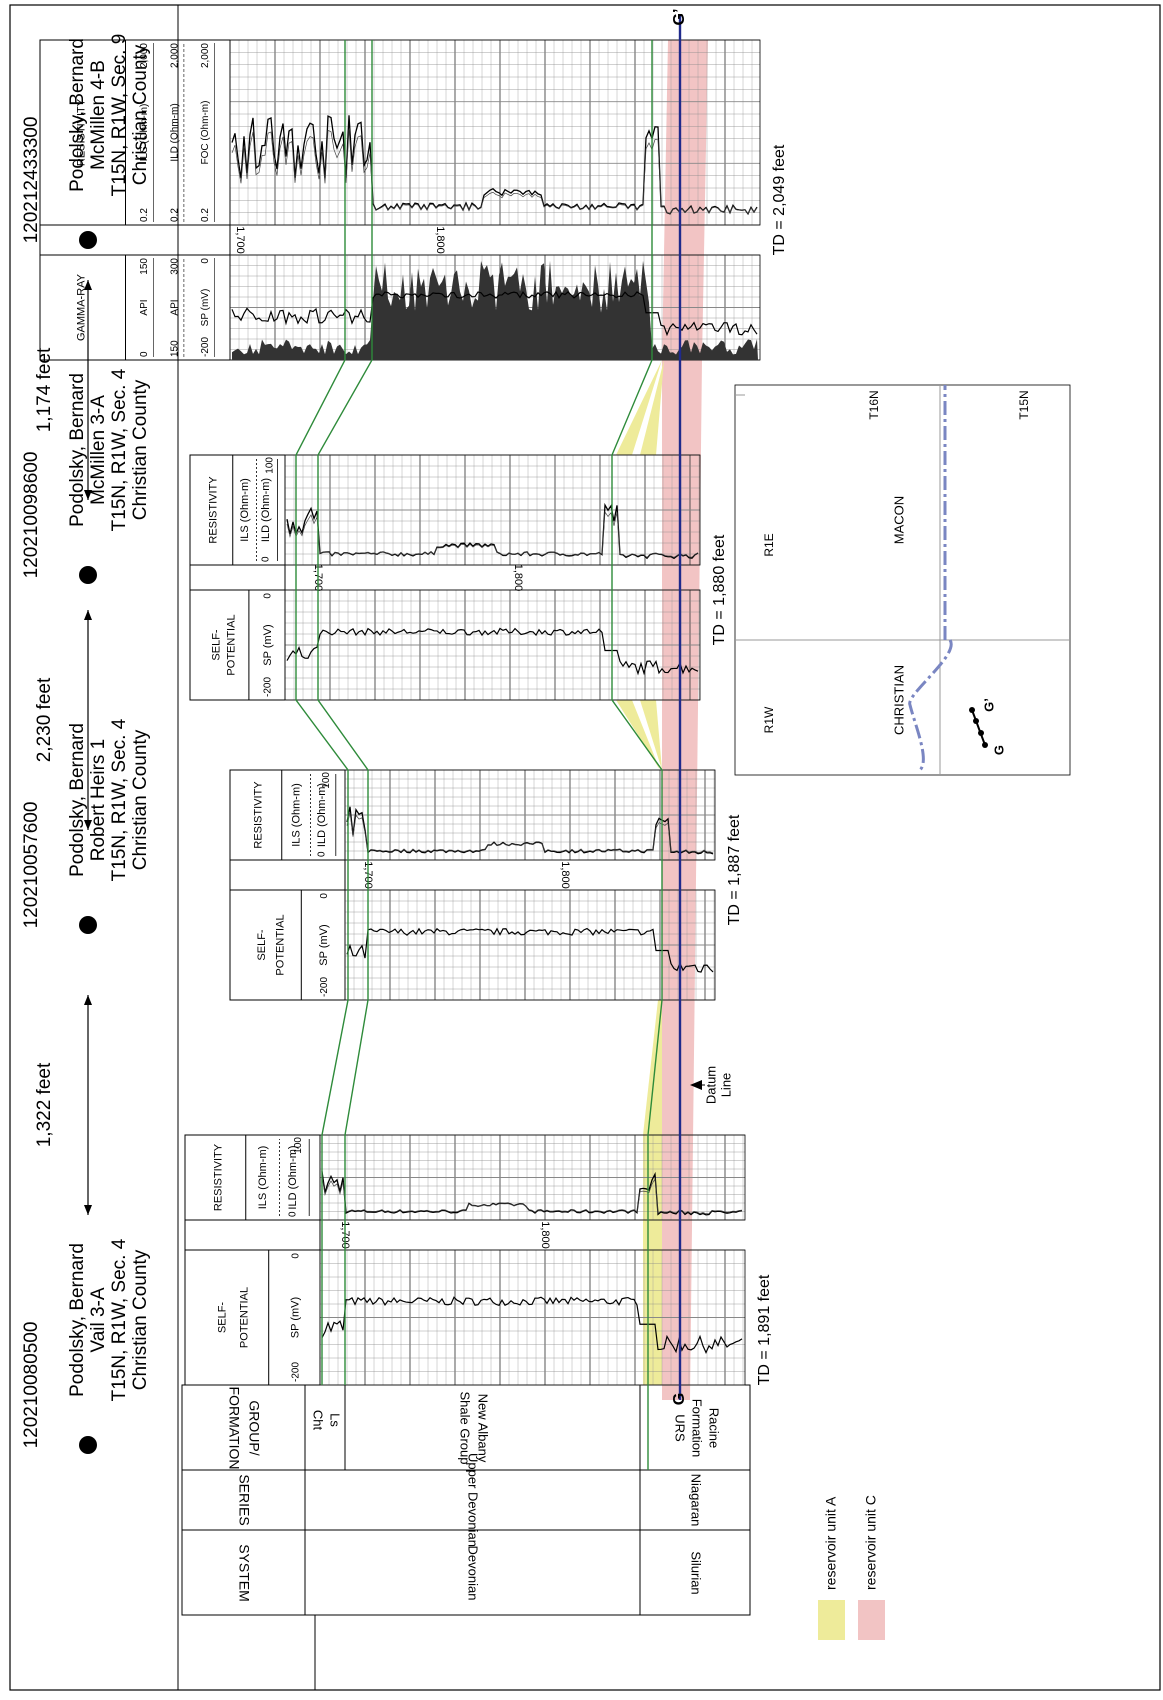  What do you see at coordinates (175, 307) in the screenshot?
I see `curve-label: API` at bounding box center [175, 307].